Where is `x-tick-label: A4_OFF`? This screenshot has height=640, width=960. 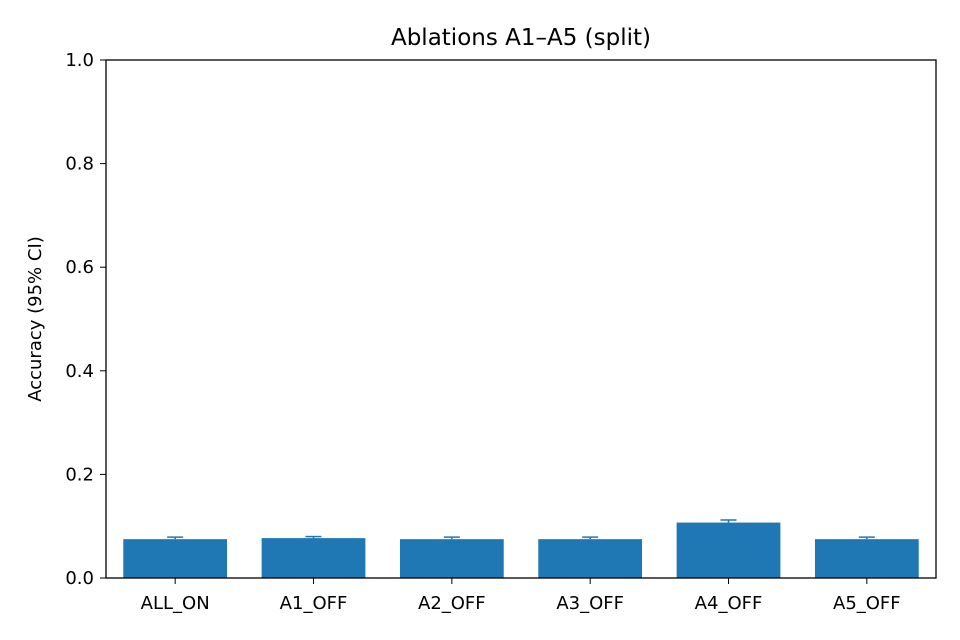 x-tick-label: A4_OFF is located at coordinates (729, 603).